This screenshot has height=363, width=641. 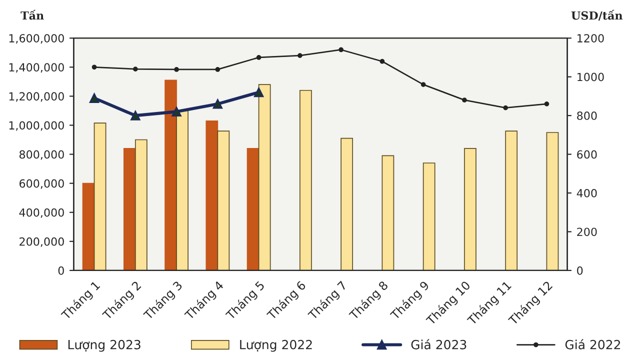 I want to click on legend-label: Lượng 2023, so click(x=104, y=346).